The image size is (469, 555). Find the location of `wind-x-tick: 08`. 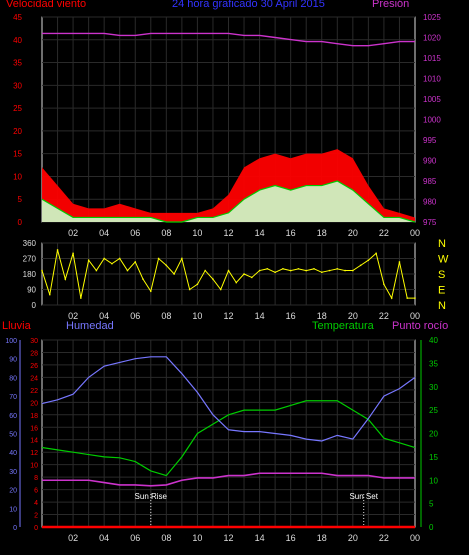

wind-x-tick: 08 is located at coordinates (166, 233).